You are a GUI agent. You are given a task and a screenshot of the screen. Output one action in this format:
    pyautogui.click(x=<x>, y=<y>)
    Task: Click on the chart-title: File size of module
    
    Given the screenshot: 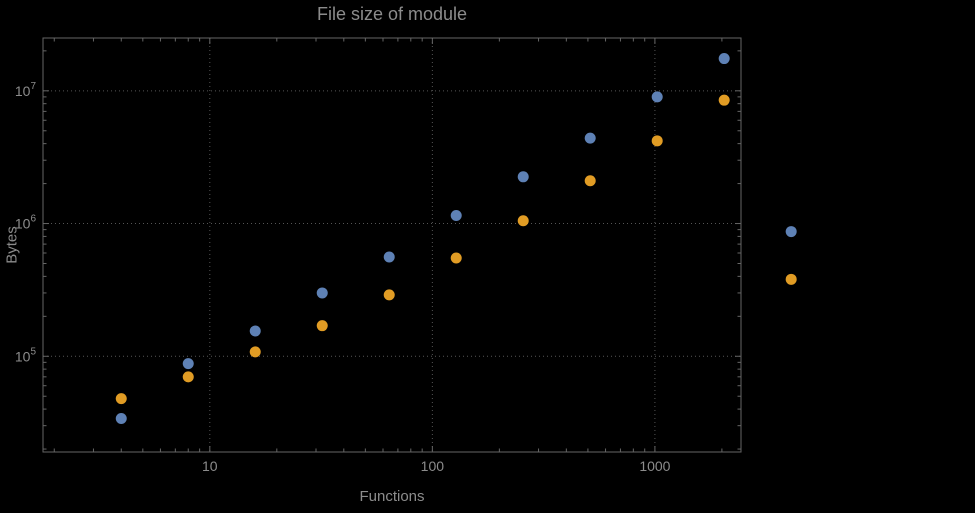 What is the action you would take?
    pyautogui.click(x=392, y=14)
    